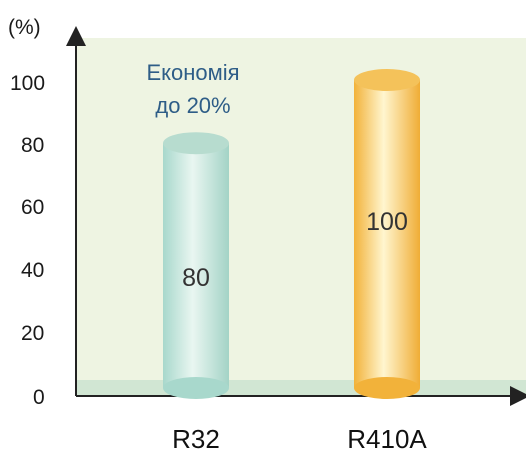  Describe the element at coordinates (387, 439) in the screenshot. I see `category-label-r410a: R410A` at that location.